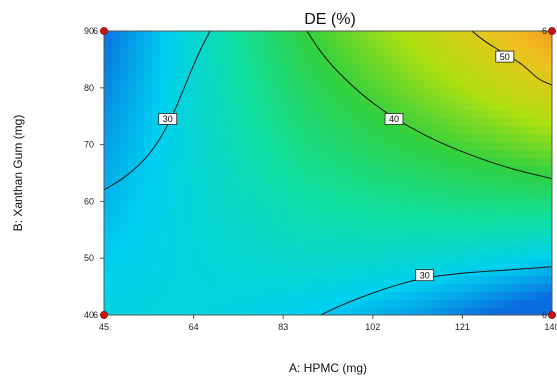  Describe the element at coordinates (168, 119) in the screenshot. I see `contour-label-box` at that location.